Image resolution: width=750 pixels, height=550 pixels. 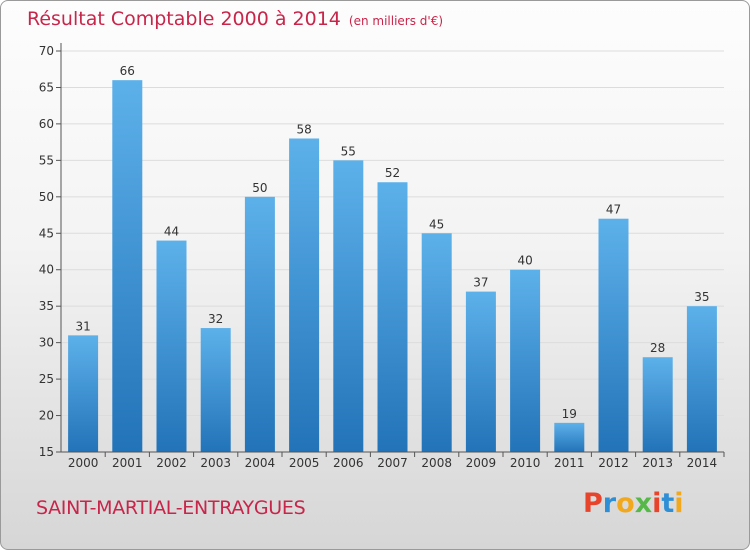 I want to click on bar-value-label: 44, so click(x=171, y=232).